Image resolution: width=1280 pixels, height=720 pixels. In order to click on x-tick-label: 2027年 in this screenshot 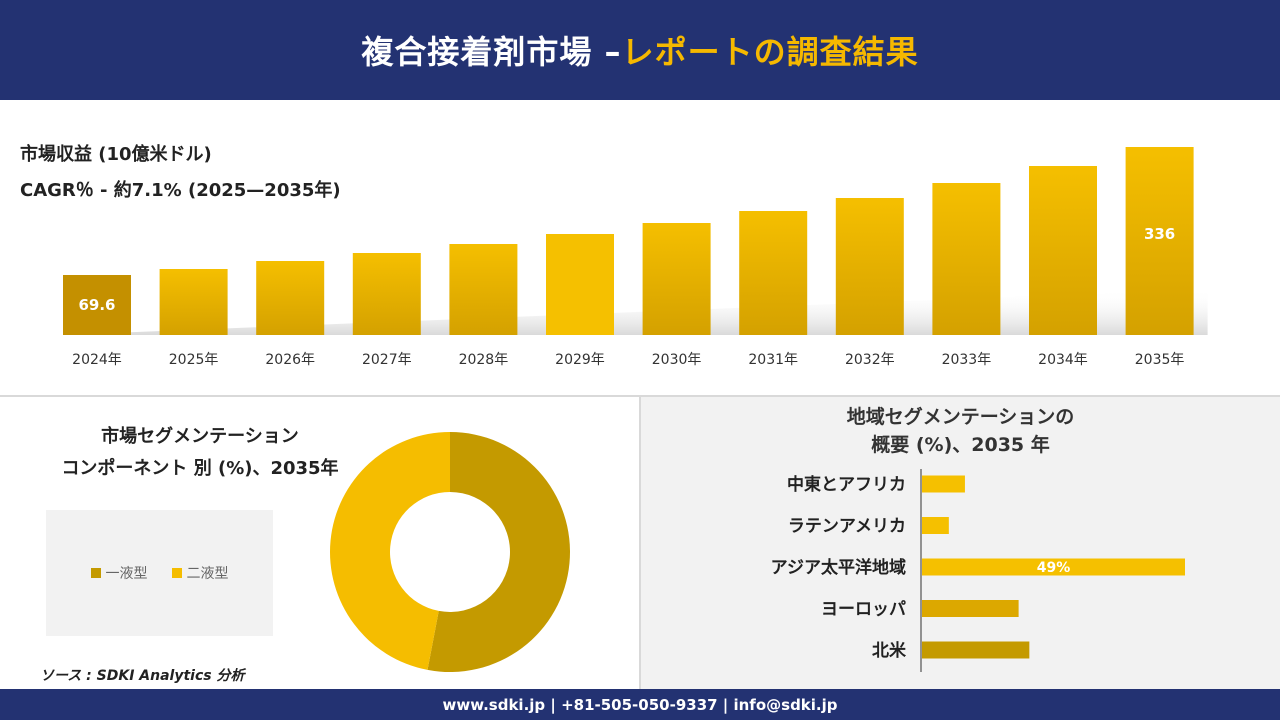, I will do `click(387, 360)`.